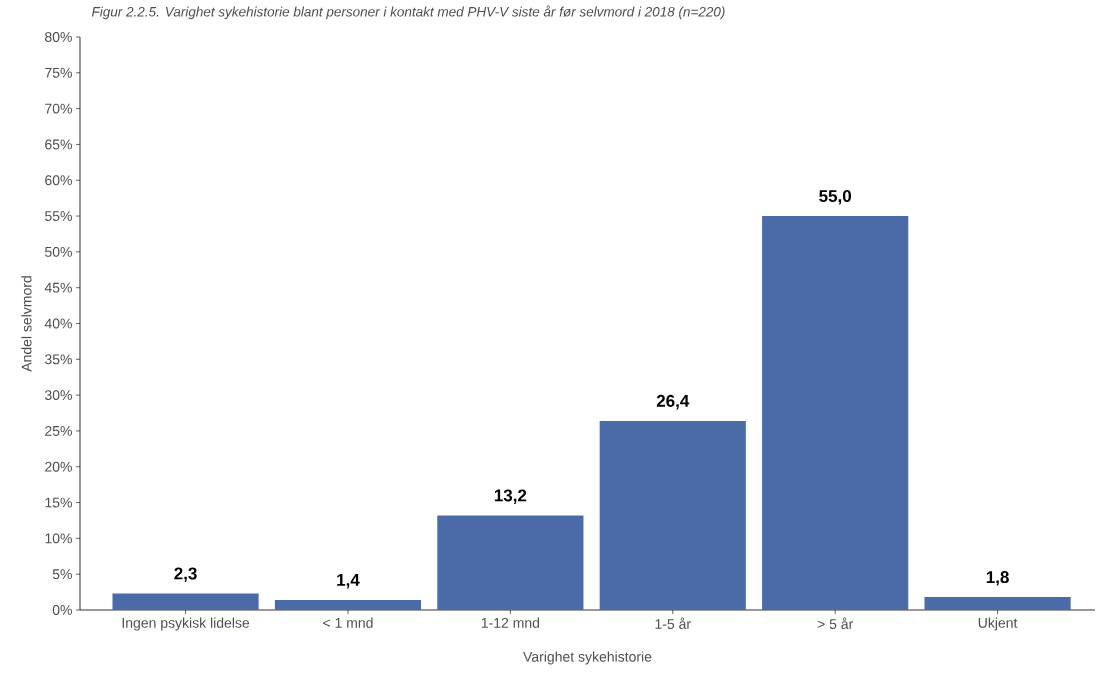 Image resolution: width=1097 pixels, height=685 pixels. Describe the element at coordinates (348, 581) in the screenshot. I see `data-label: 1,4` at that location.